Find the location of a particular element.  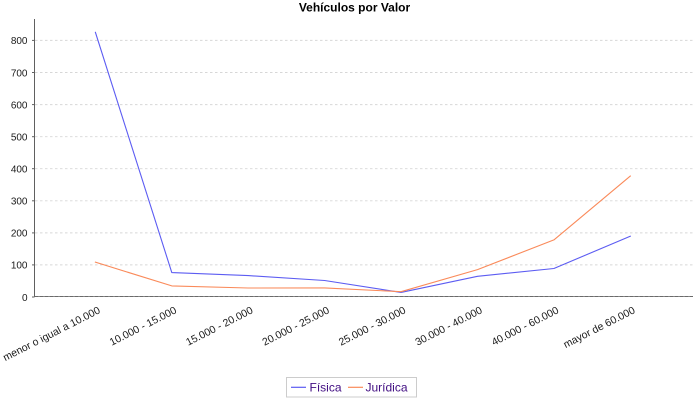

svg-text: 0 is located at coordinates (25, 298).